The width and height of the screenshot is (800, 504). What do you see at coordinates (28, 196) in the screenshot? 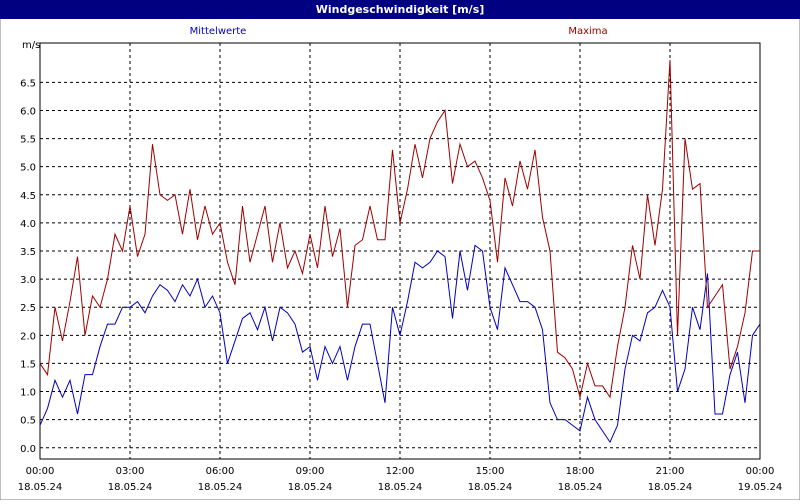
I see `y-tick-label: 4.5` at bounding box center [28, 196].